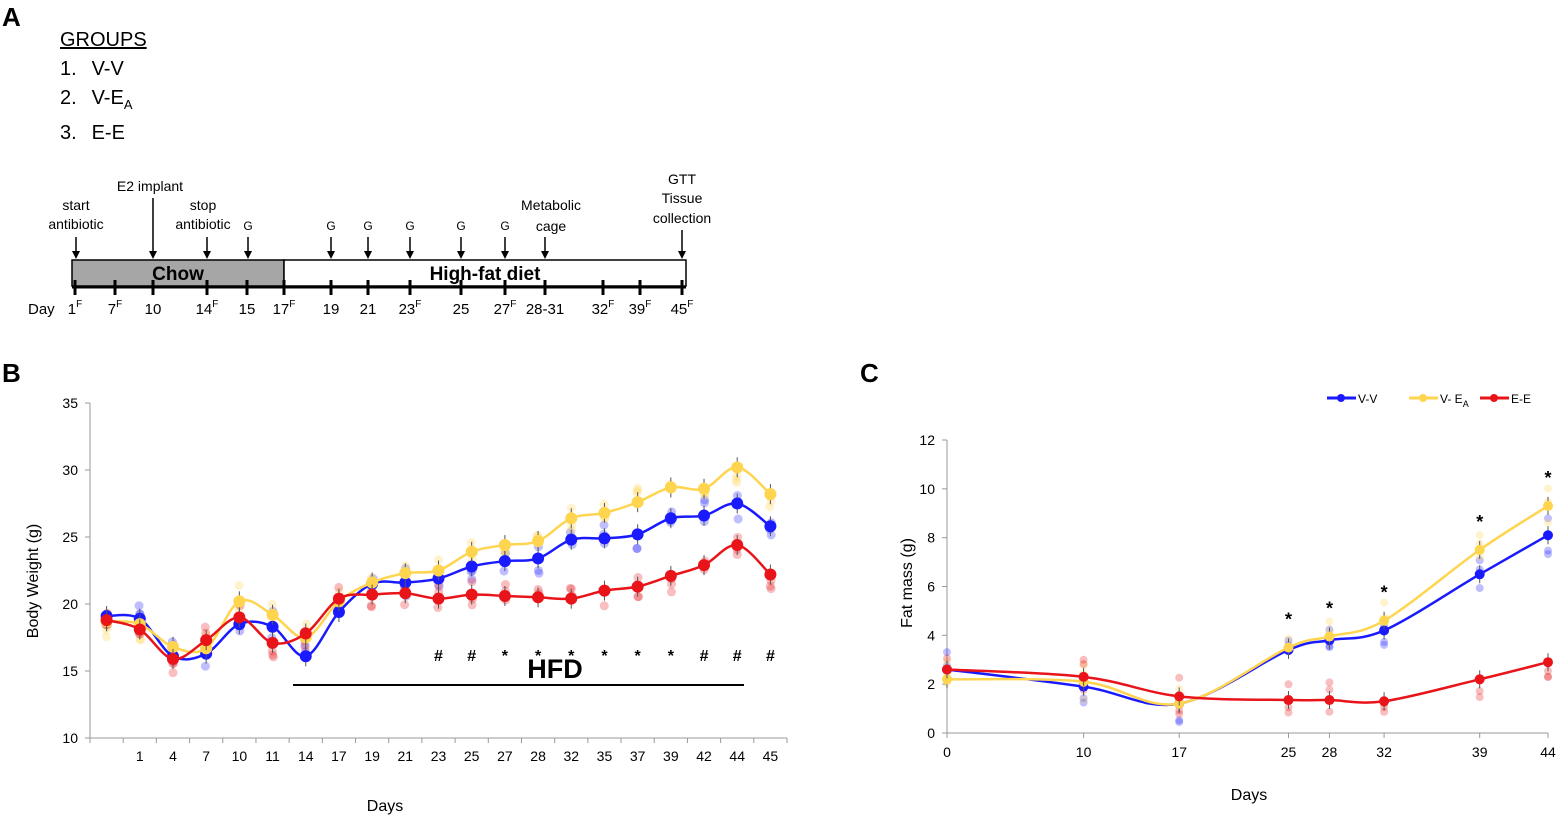  What do you see at coordinates (471, 656) in the screenshot?
I see `significance-mark-day-25: #` at bounding box center [471, 656].